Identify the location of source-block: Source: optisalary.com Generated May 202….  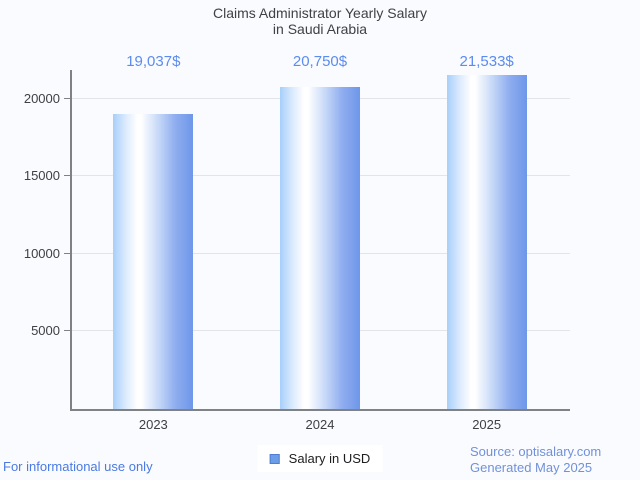
(535, 460).